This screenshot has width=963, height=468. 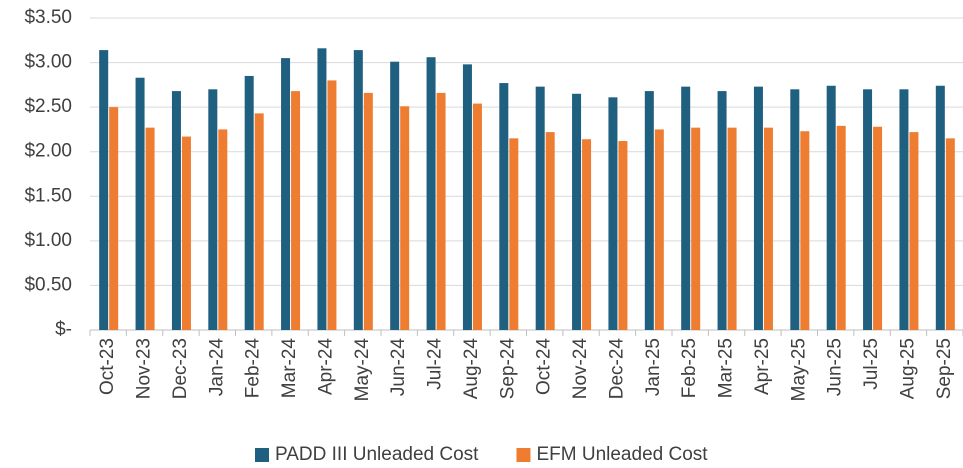 What do you see at coordinates (435, 364) in the screenshot?
I see `x-tick-label: Jul-24` at bounding box center [435, 364].